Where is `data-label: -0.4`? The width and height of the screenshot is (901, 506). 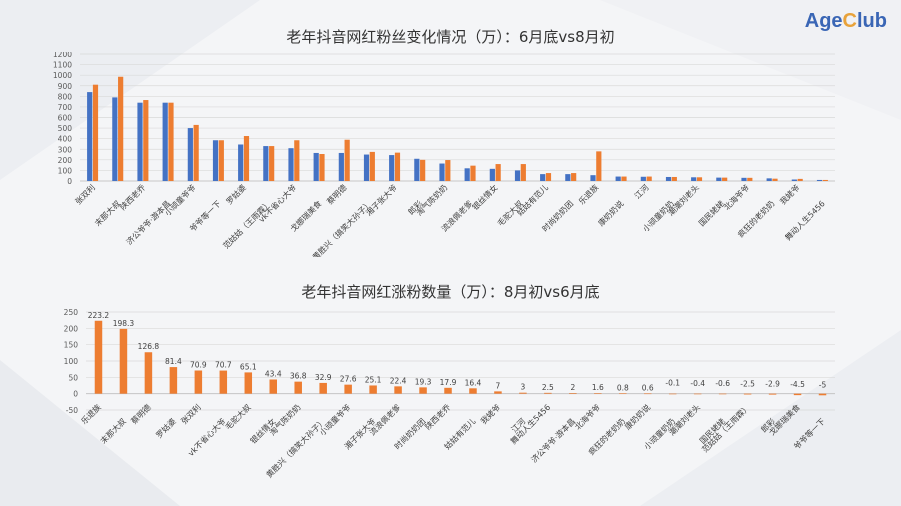
data-label: -0.4 is located at coordinates (697, 383).